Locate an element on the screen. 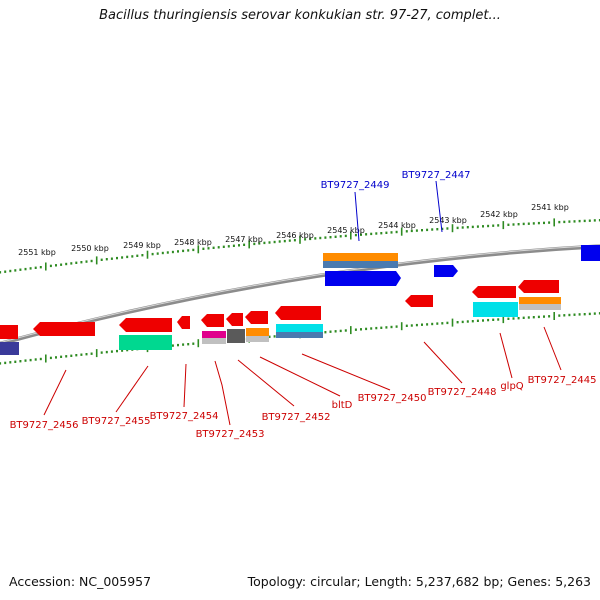  scale-label: 2551 kbp is located at coordinates (37, 252).